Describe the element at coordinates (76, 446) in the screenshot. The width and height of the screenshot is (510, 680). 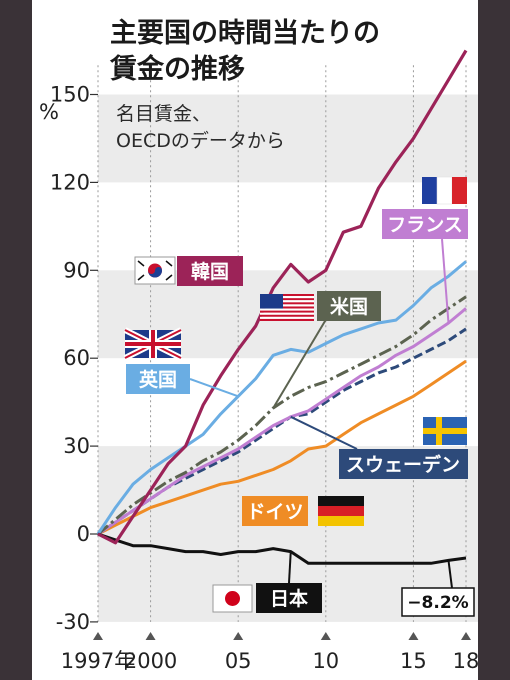
I see `y-tick-label: 30` at that location.